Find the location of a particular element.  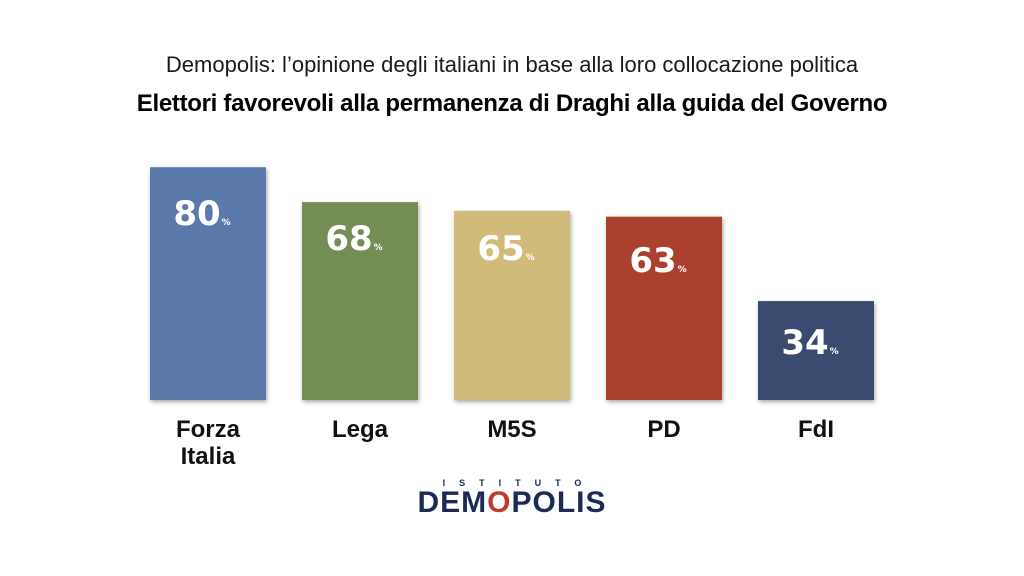

data-label: 34% is located at coordinates (809, 343).